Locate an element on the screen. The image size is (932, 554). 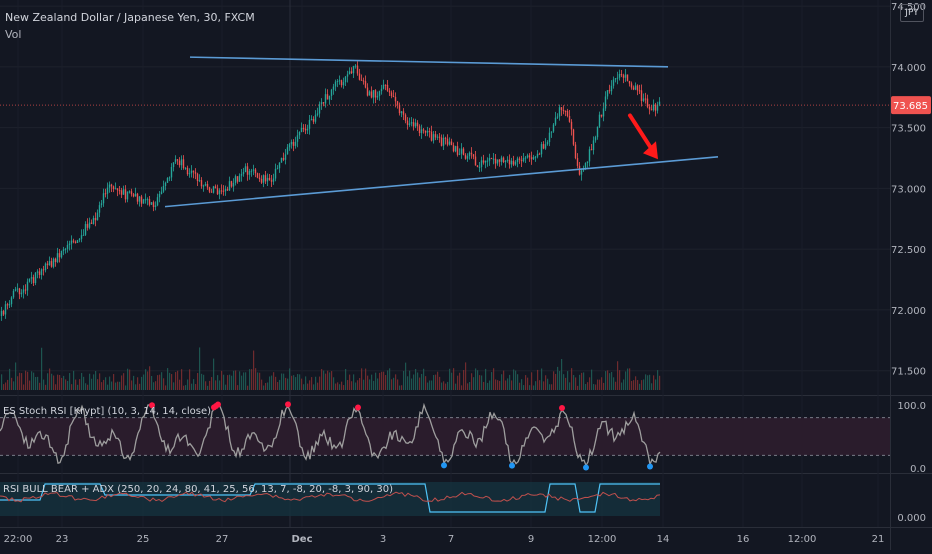
adx-pane is located at coordinates (330, 499).